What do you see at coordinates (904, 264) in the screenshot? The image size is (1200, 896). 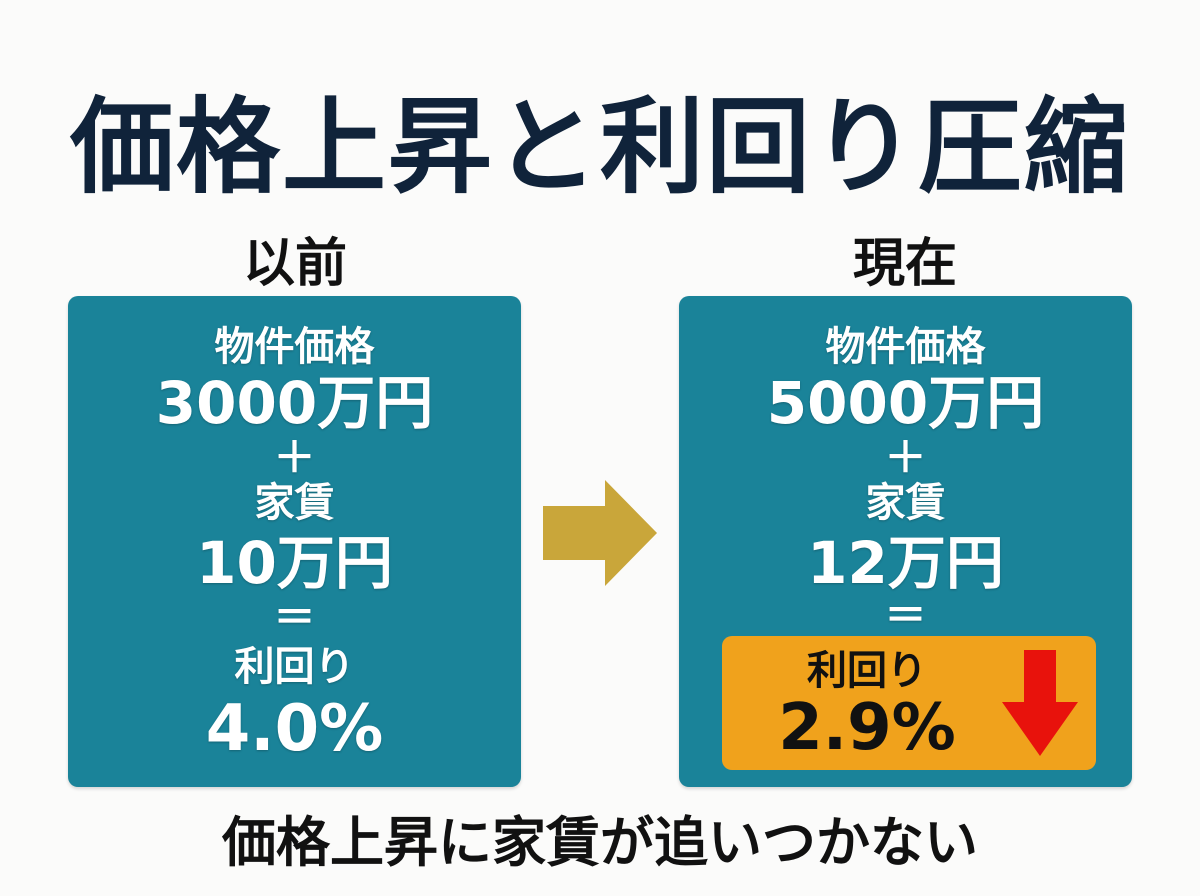 I see `after-heading: 現在` at bounding box center [904, 264].